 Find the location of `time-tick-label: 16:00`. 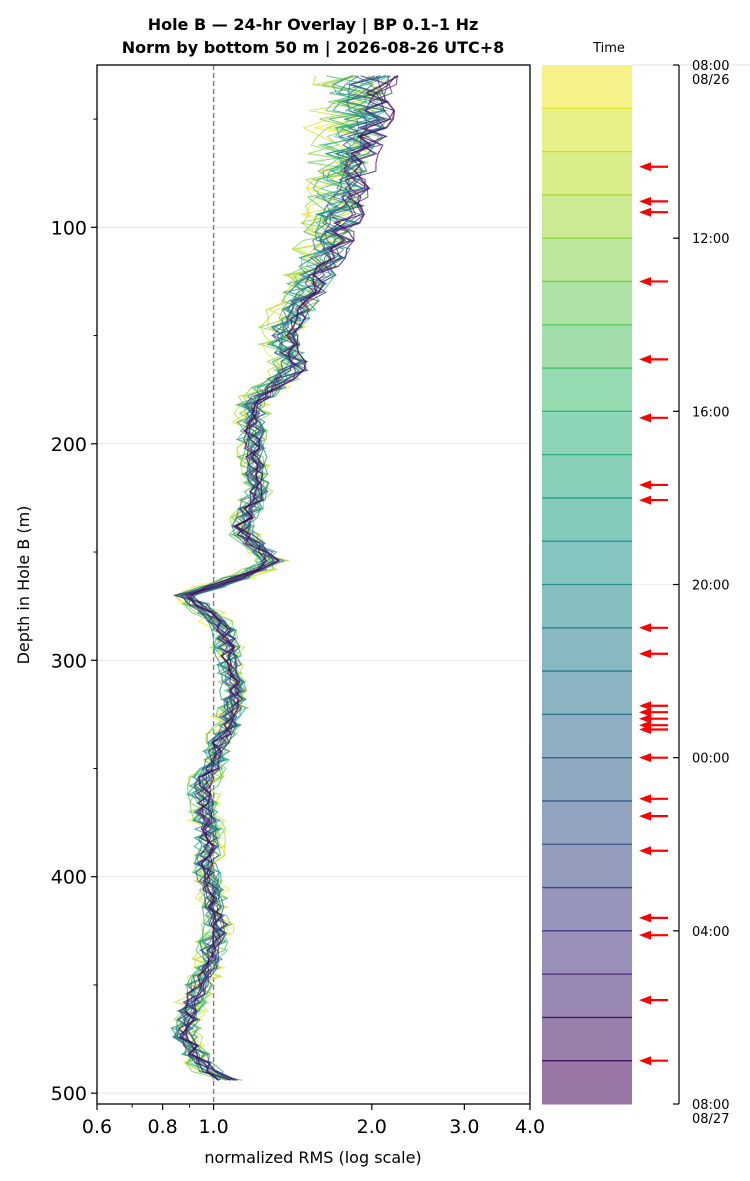

time-tick-label: 16:00 is located at coordinates (710, 412).